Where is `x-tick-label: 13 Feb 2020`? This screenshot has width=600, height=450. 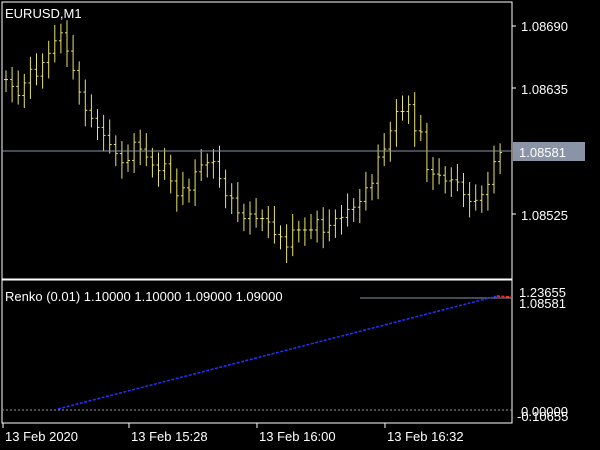
x-tick-label: 13 Feb 2020 is located at coordinates (41, 436).